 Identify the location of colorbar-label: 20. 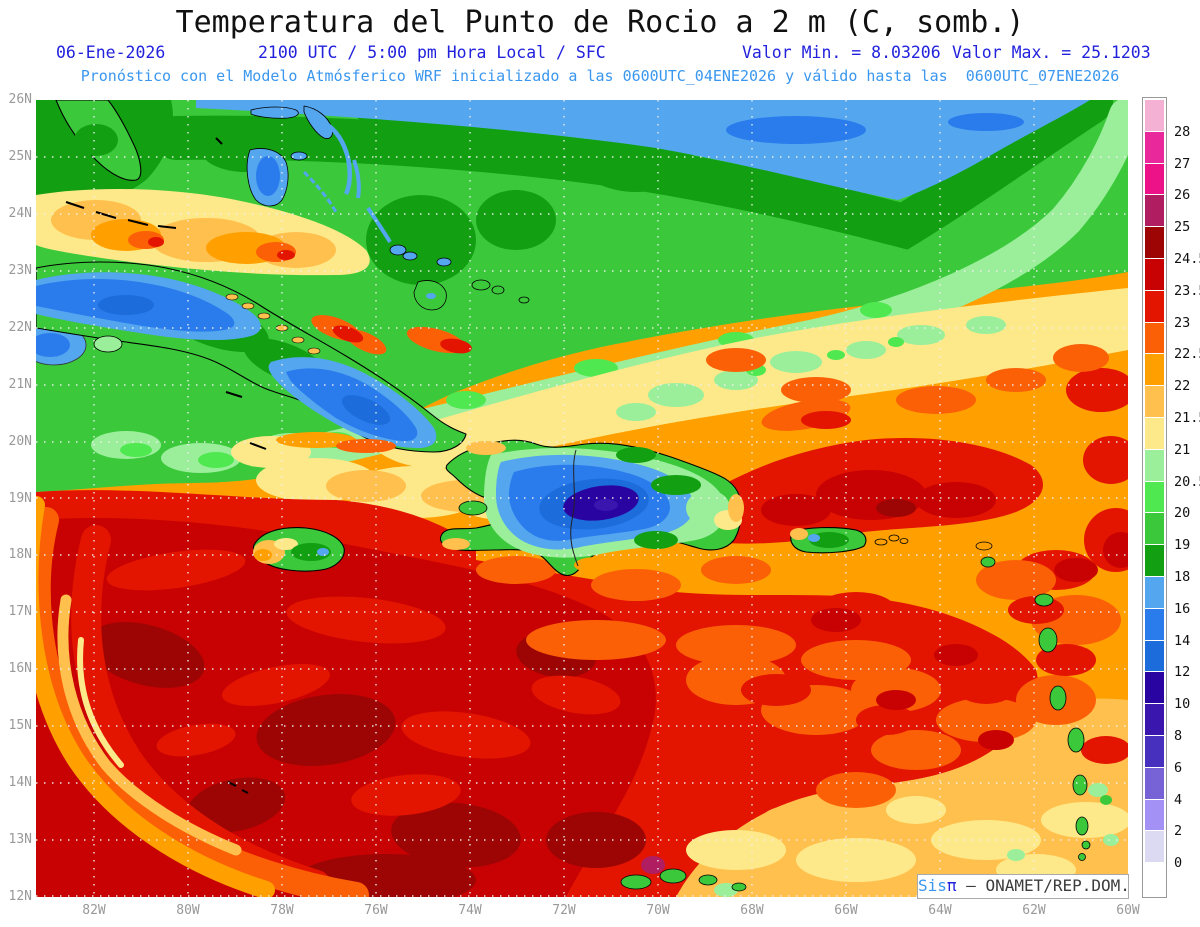
(1182, 513).